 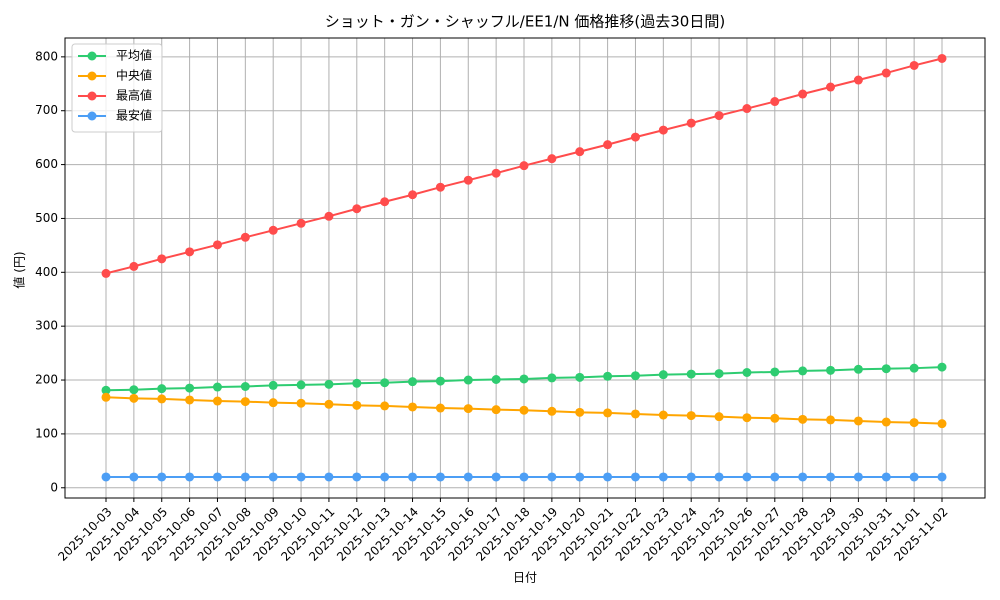 I want to click on y-tick-label: 500, so click(x=46, y=218).